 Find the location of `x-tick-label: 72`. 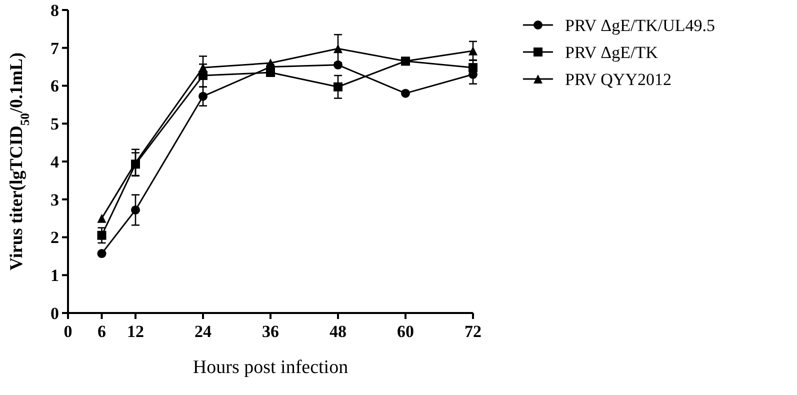

x-tick-label: 72 is located at coordinates (473, 331).